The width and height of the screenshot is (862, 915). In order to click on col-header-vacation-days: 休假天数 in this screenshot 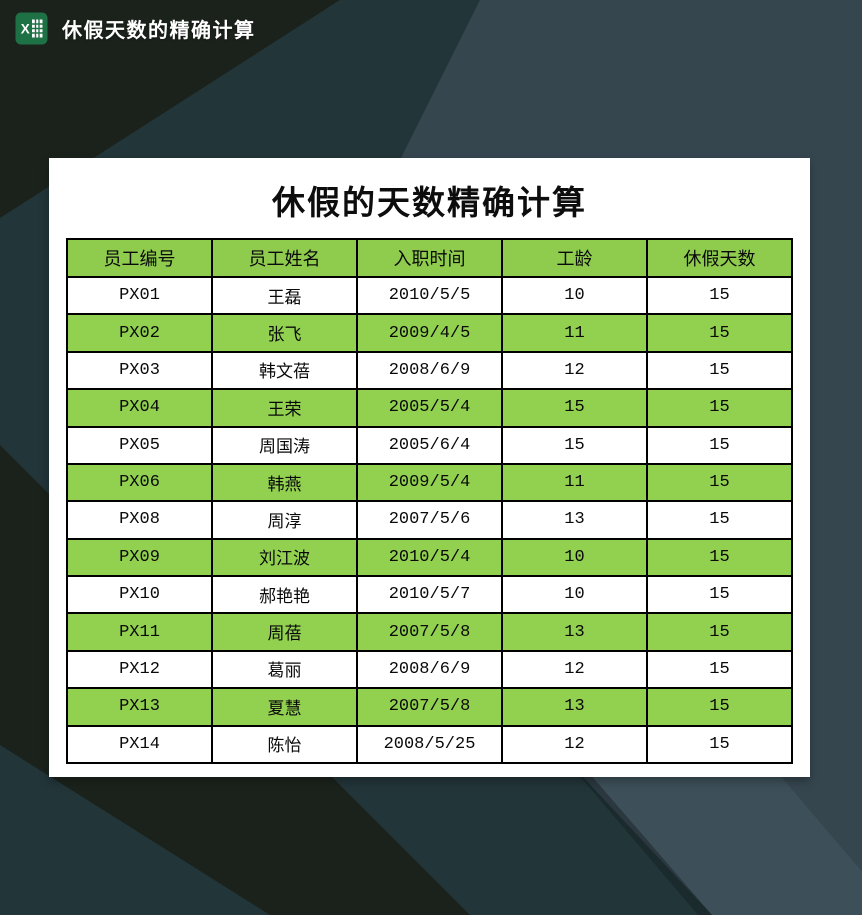, I will do `click(719, 258)`.